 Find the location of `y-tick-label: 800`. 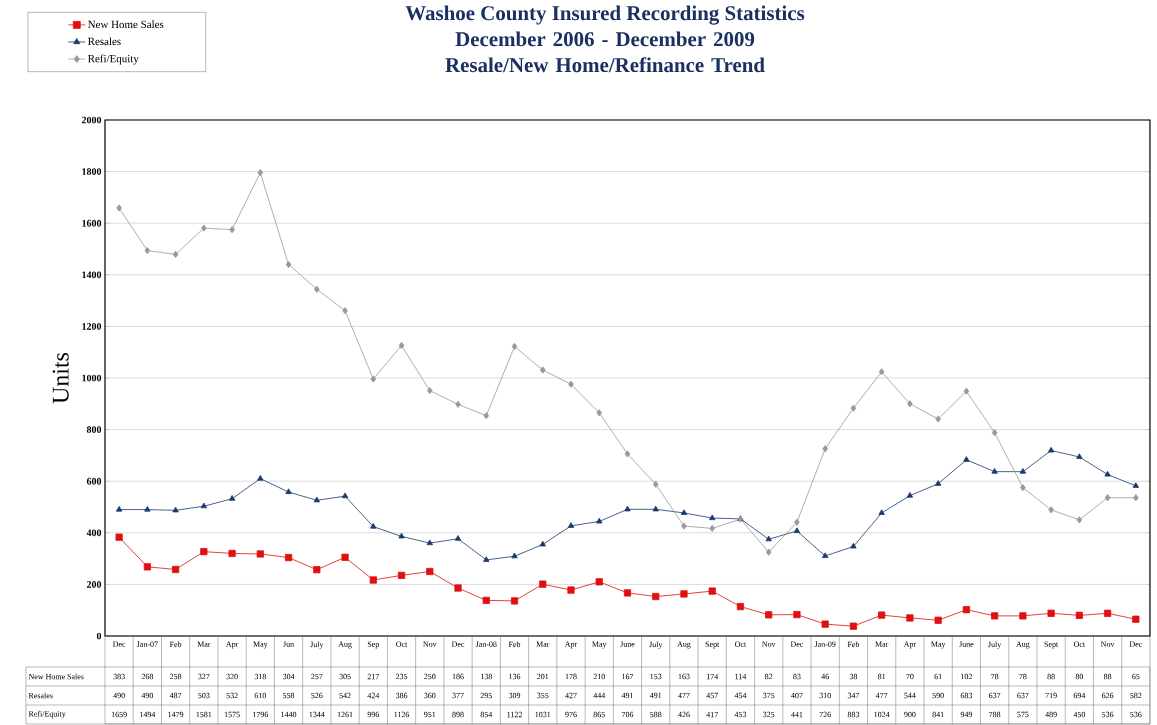

y-tick-label: 800 is located at coordinates (94, 429).